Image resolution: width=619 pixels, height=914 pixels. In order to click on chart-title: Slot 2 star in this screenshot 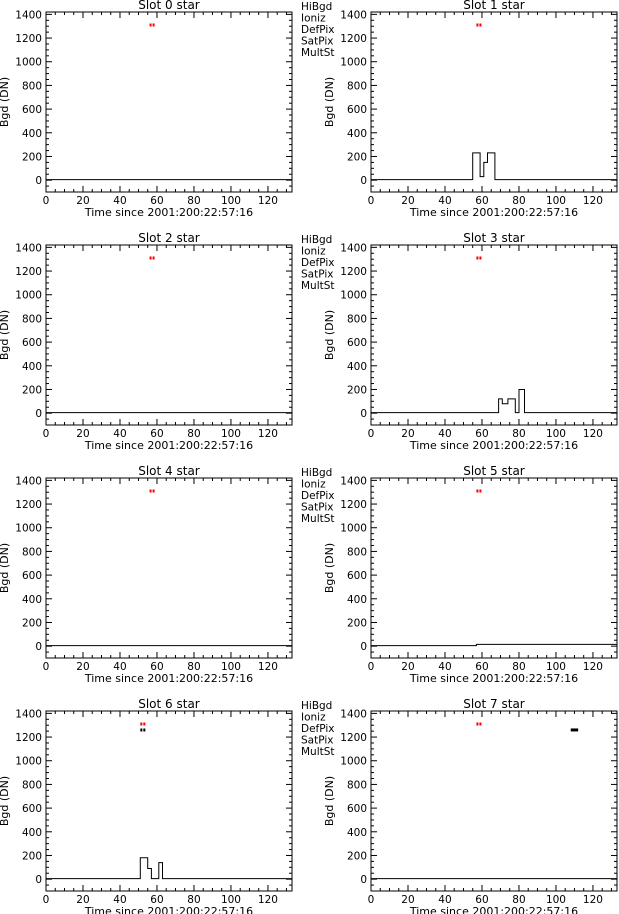, I will do `click(169, 238)`.